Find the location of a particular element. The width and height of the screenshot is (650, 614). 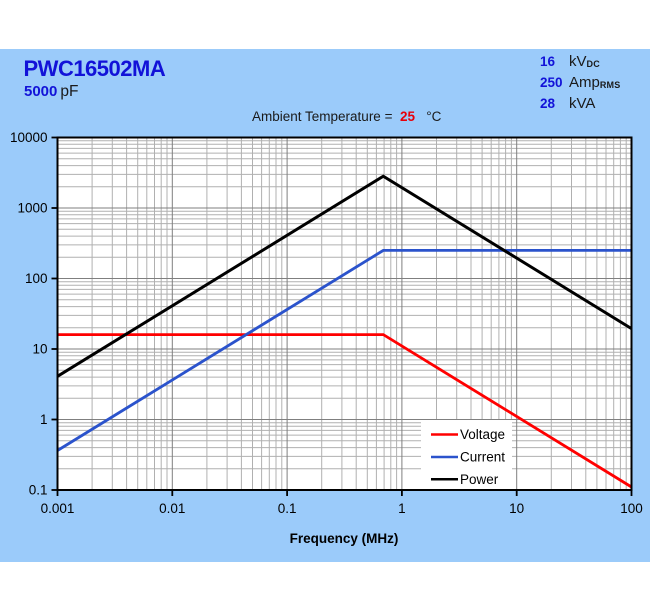

svg-text: 10000 is located at coordinates (29, 137).